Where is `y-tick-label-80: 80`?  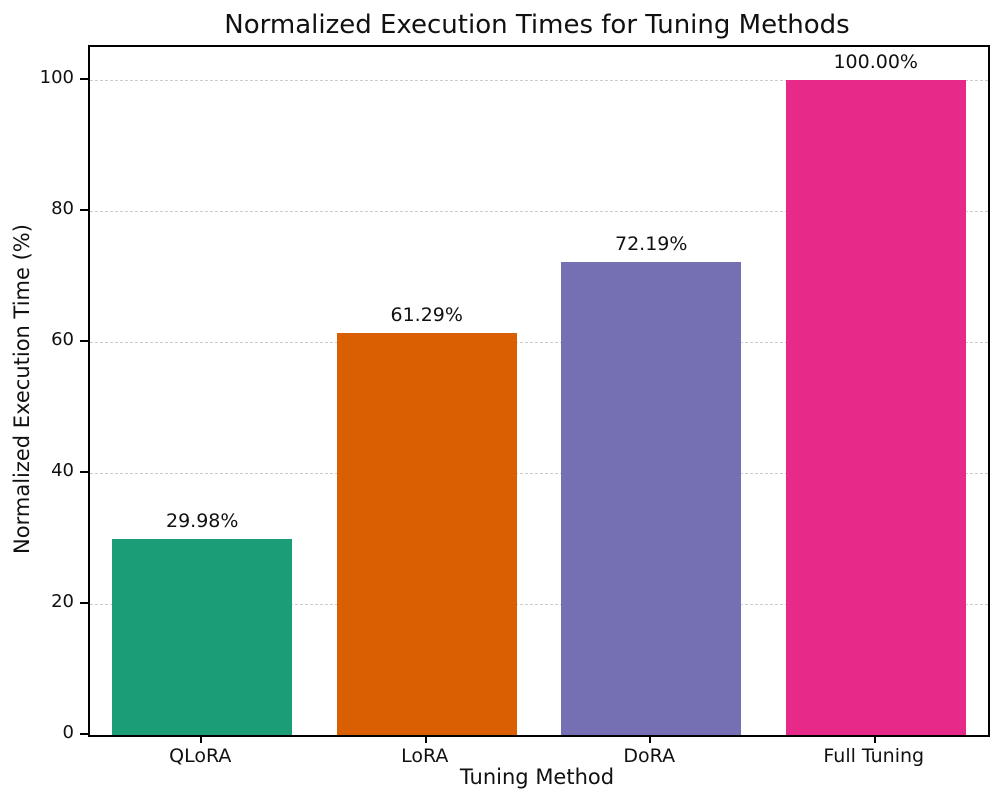
y-tick-label-80: 80 is located at coordinates (62, 208).